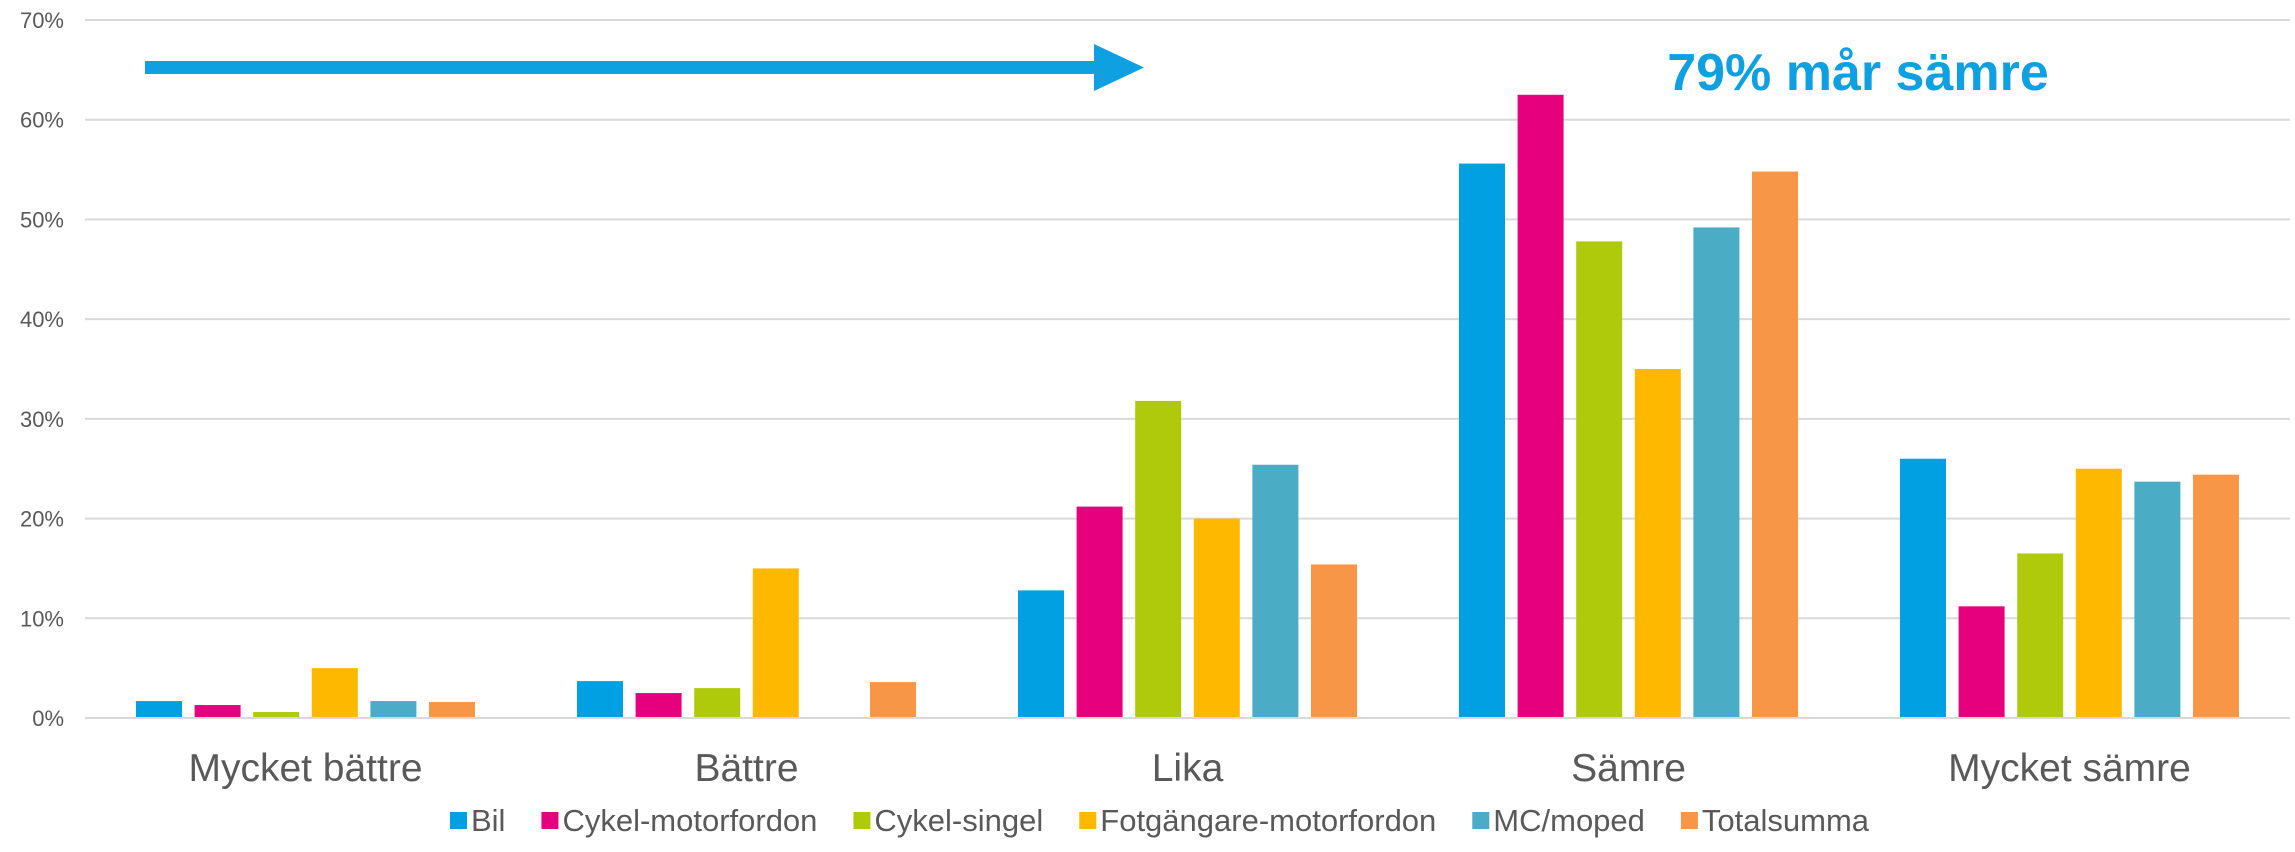 This screenshot has height=852, width=2295. Describe the element at coordinates (305, 768) in the screenshot. I see `category-label: Mycket bättre` at that location.